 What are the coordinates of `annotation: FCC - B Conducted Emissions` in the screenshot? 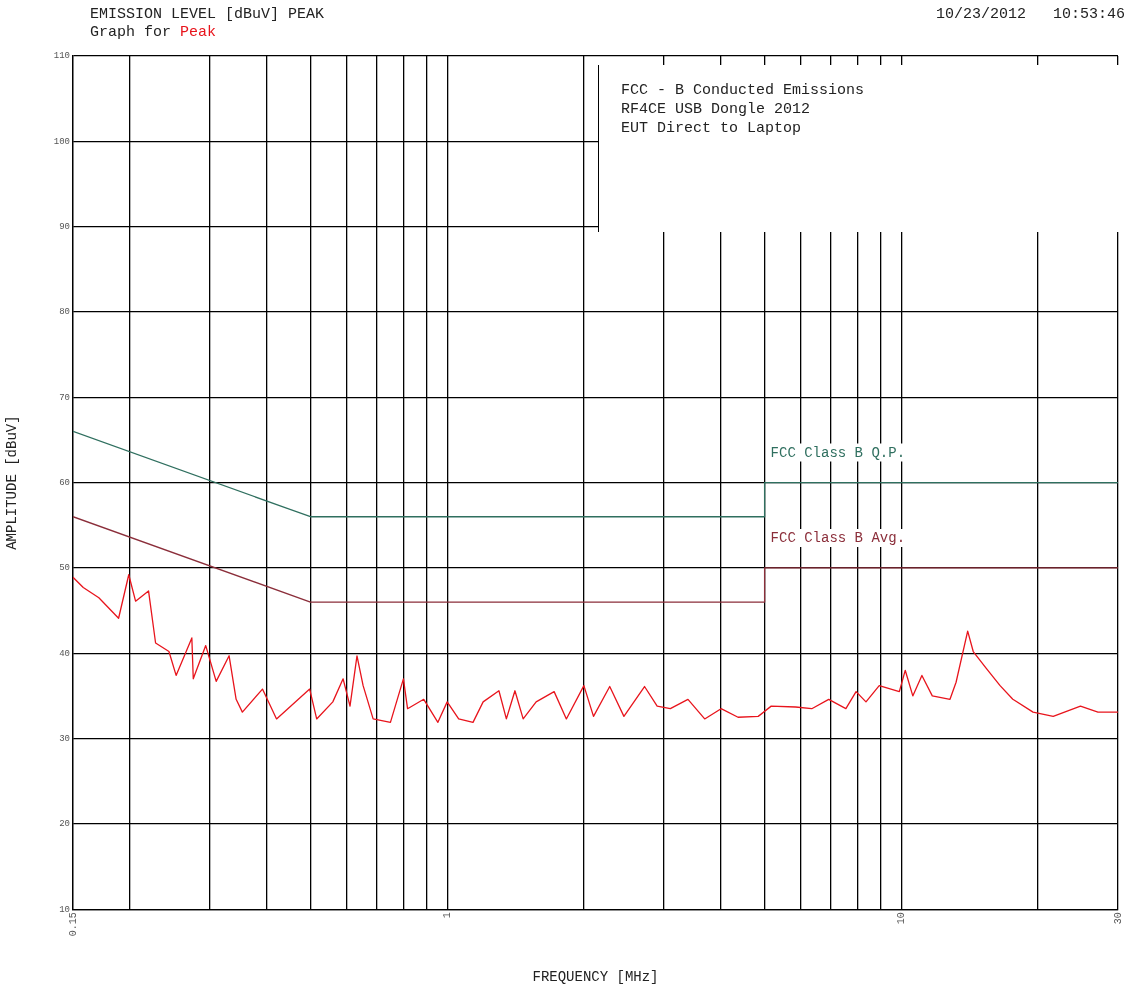 It's located at (743, 90).